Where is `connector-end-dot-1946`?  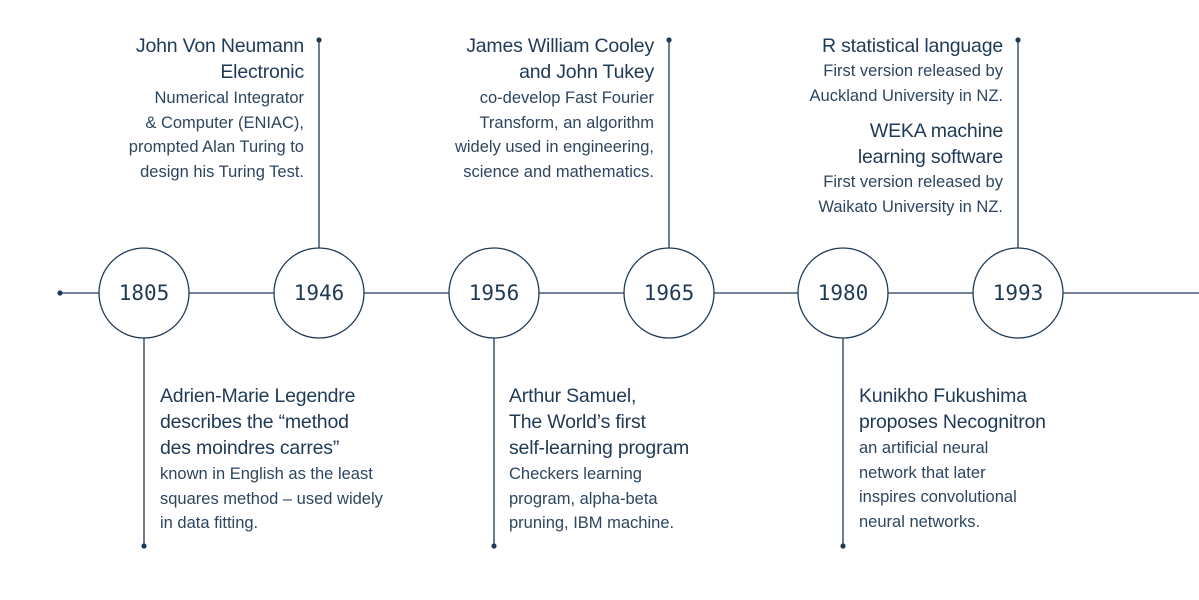 connector-end-dot-1946 is located at coordinates (319, 40).